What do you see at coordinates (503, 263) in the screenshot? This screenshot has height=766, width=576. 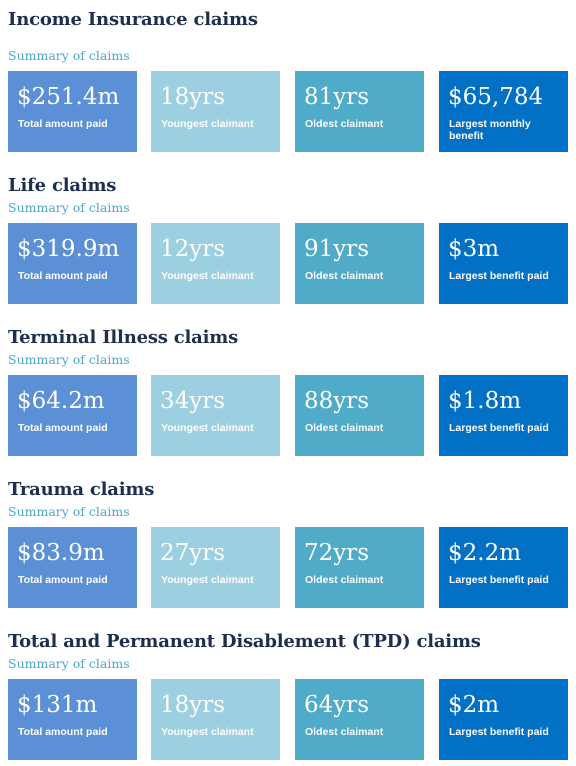 I see `largest-benefit-tile: $3m Largest benefit paid` at bounding box center [503, 263].